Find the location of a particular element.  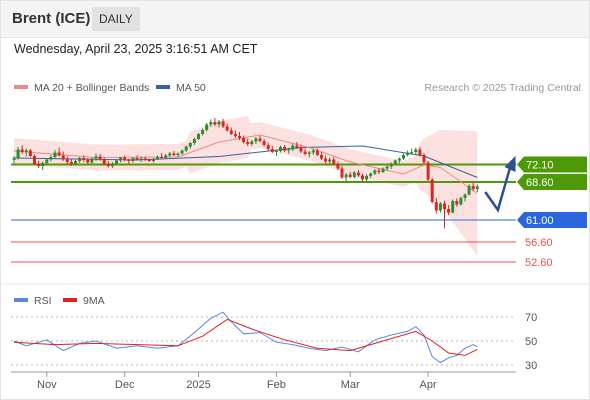

ma50-legend-swatch is located at coordinates (163, 87).